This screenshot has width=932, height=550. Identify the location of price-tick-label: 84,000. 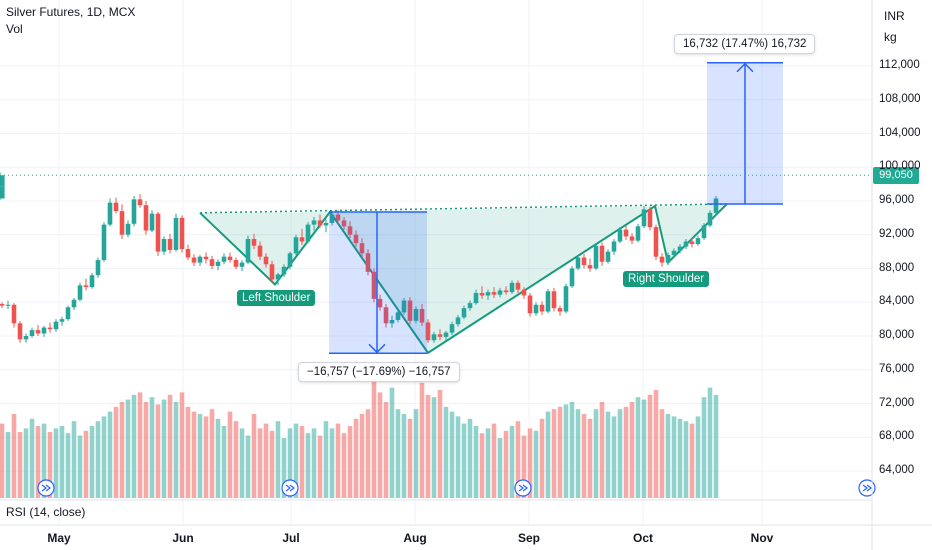
(897, 301).